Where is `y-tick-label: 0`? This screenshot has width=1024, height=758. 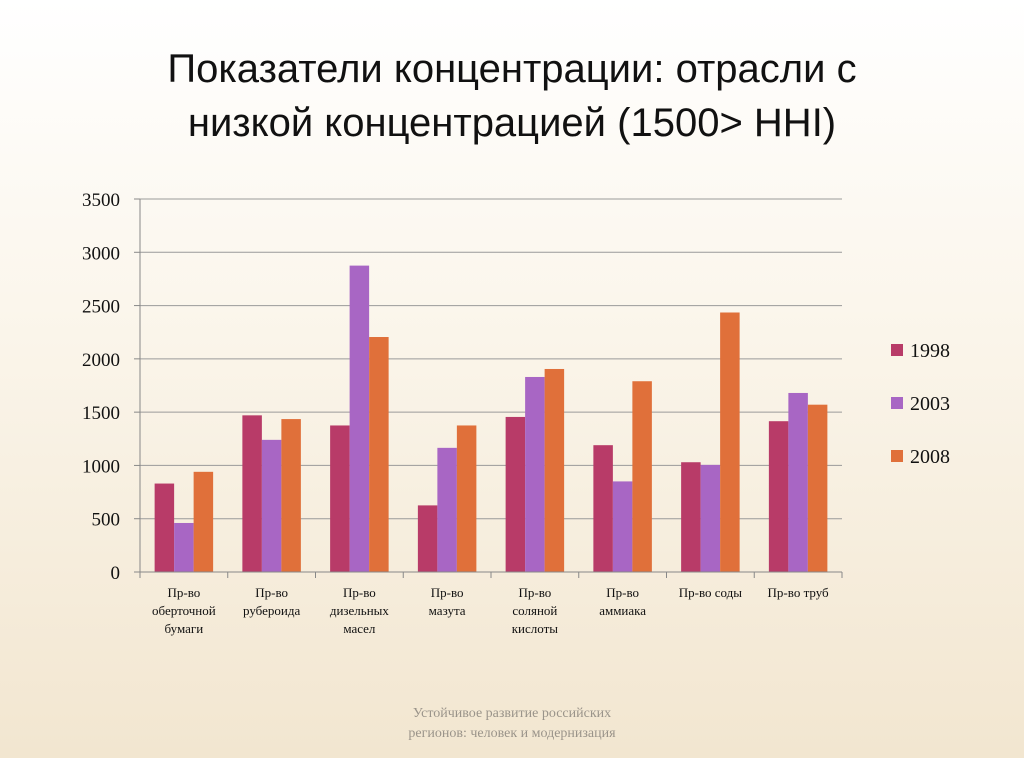 y-tick-label: 0 is located at coordinates (116, 573).